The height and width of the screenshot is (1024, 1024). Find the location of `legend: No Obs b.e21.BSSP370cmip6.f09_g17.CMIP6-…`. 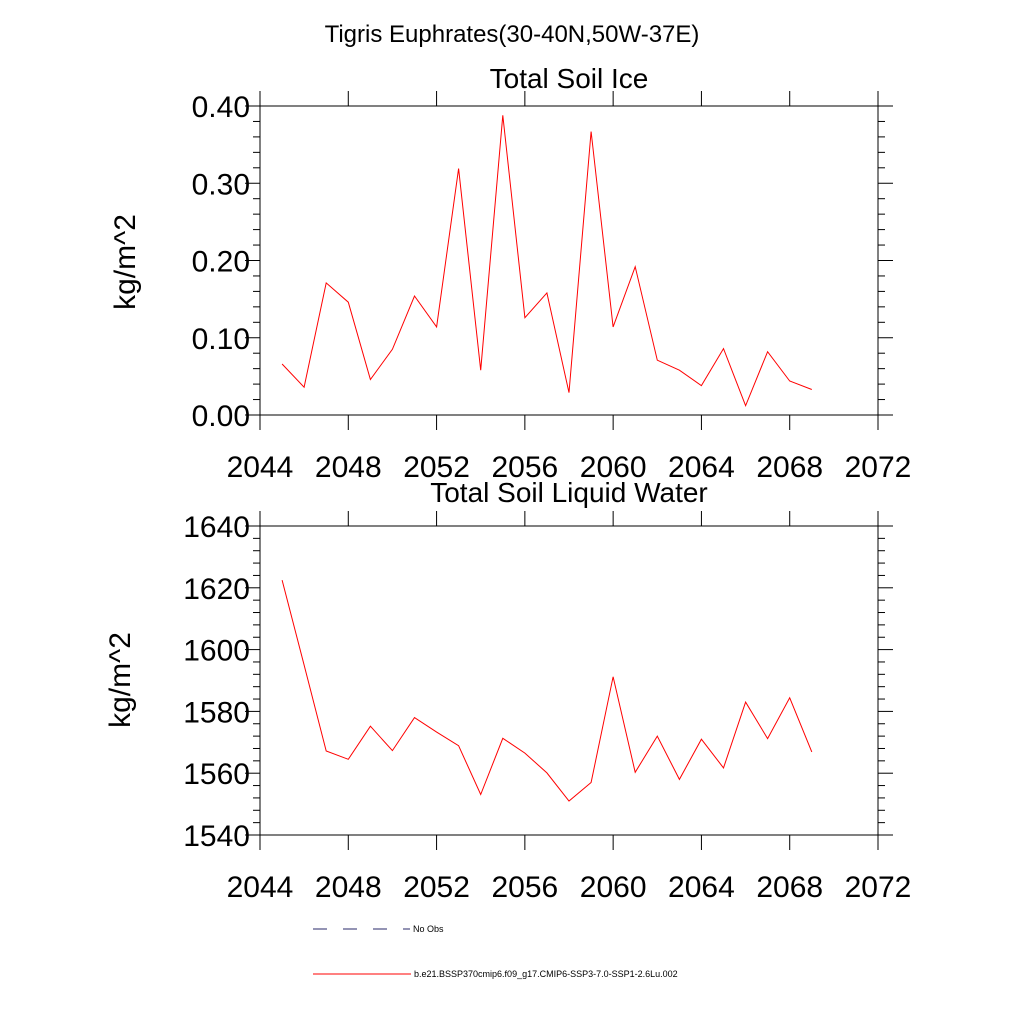

legend: No Obs b.e21.BSSP370cmip6.f09_g17.CMIP6-… is located at coordinates (495, 951).